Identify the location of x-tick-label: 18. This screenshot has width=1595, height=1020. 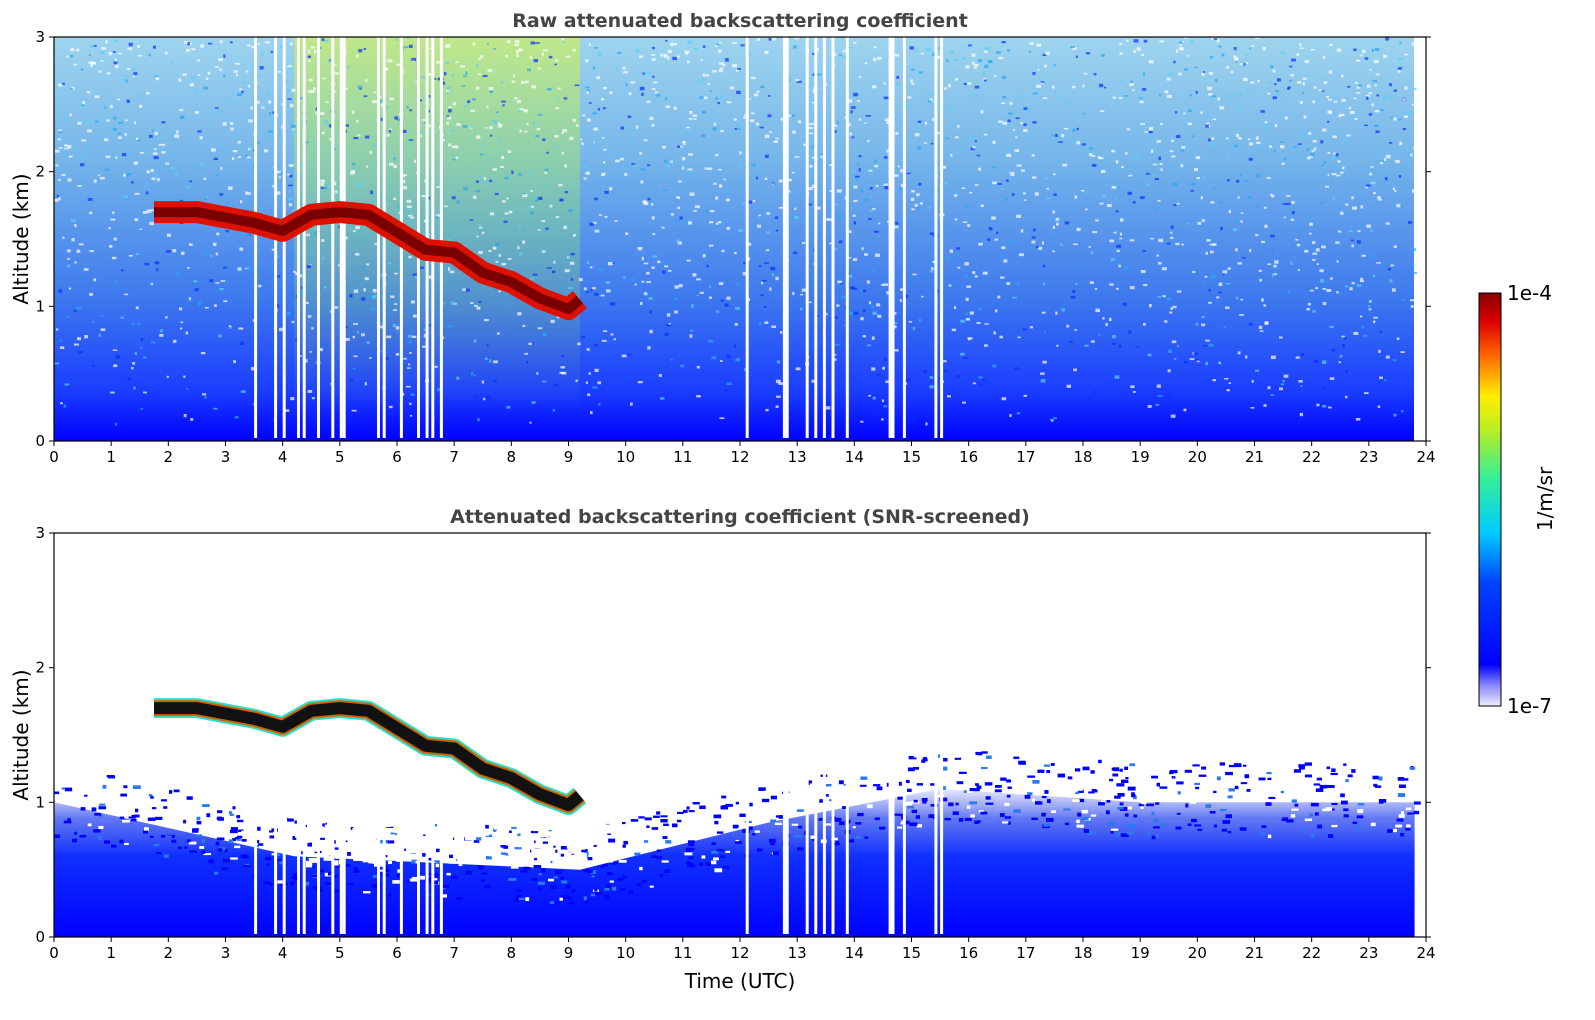
(1082, 457).